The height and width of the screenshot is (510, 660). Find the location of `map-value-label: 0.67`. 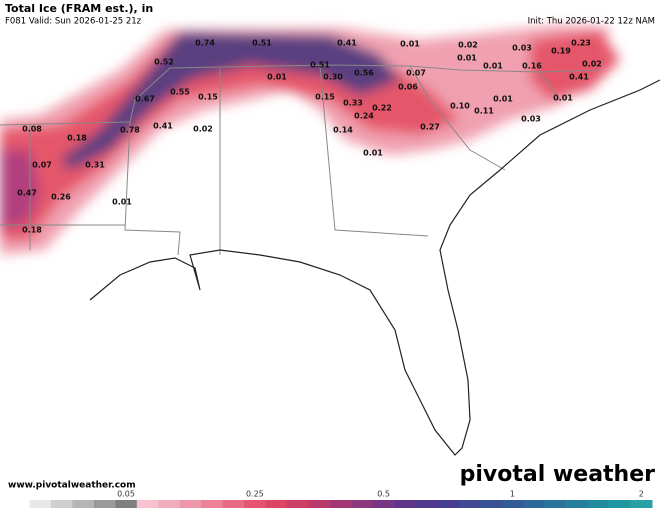

map-value-label: 0.67 is located at coordinates (145, 99).